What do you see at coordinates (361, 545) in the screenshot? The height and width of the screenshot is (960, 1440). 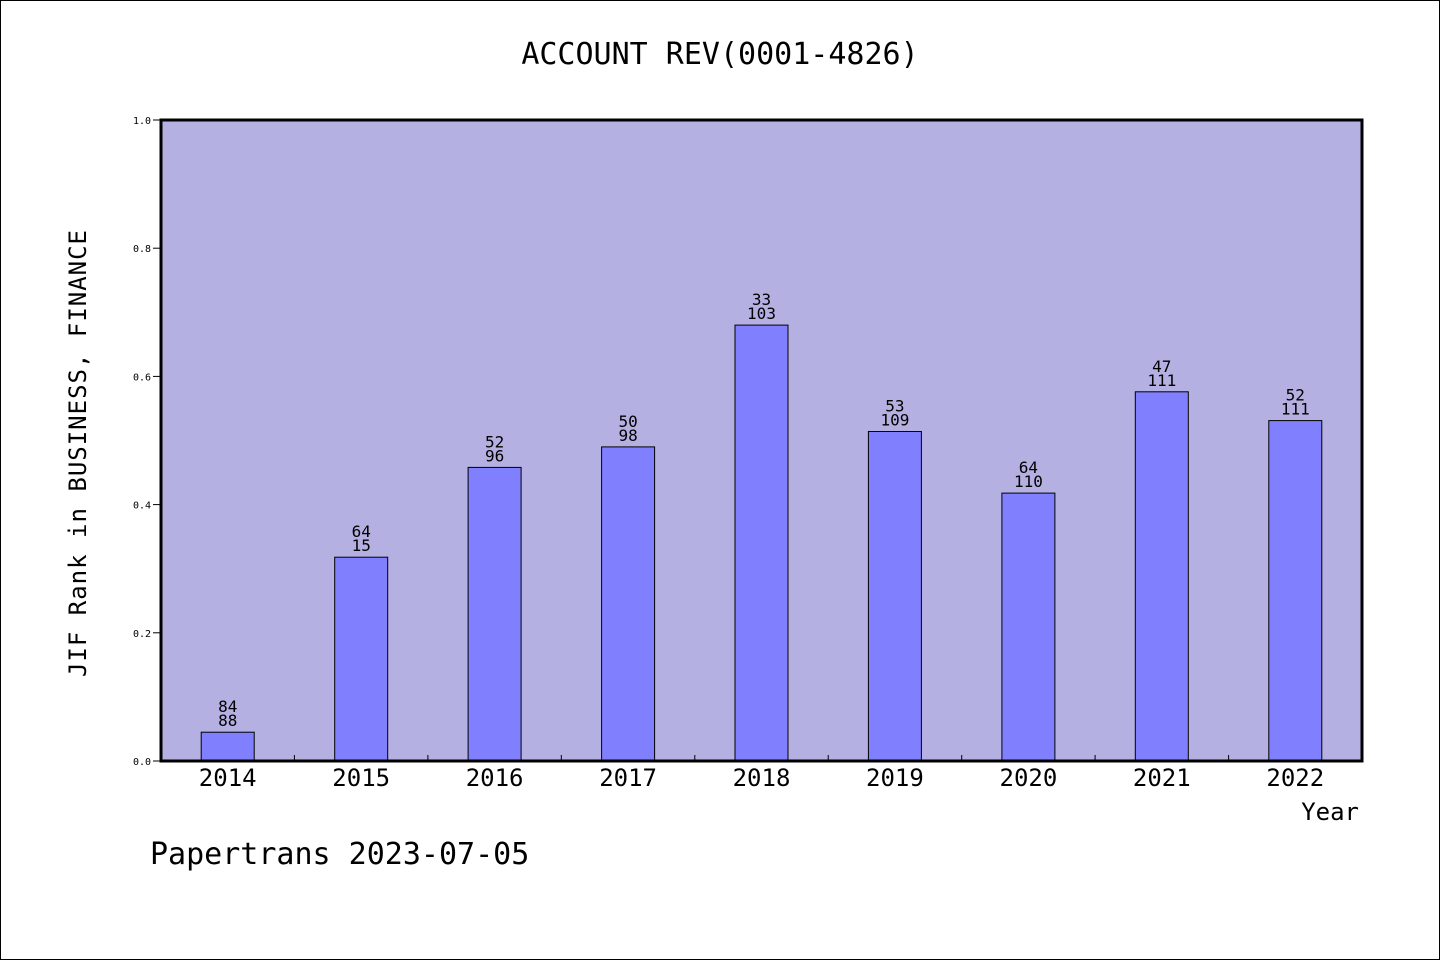 I see `bar-label-2015-2: 15` at bounding box center [361, 545].